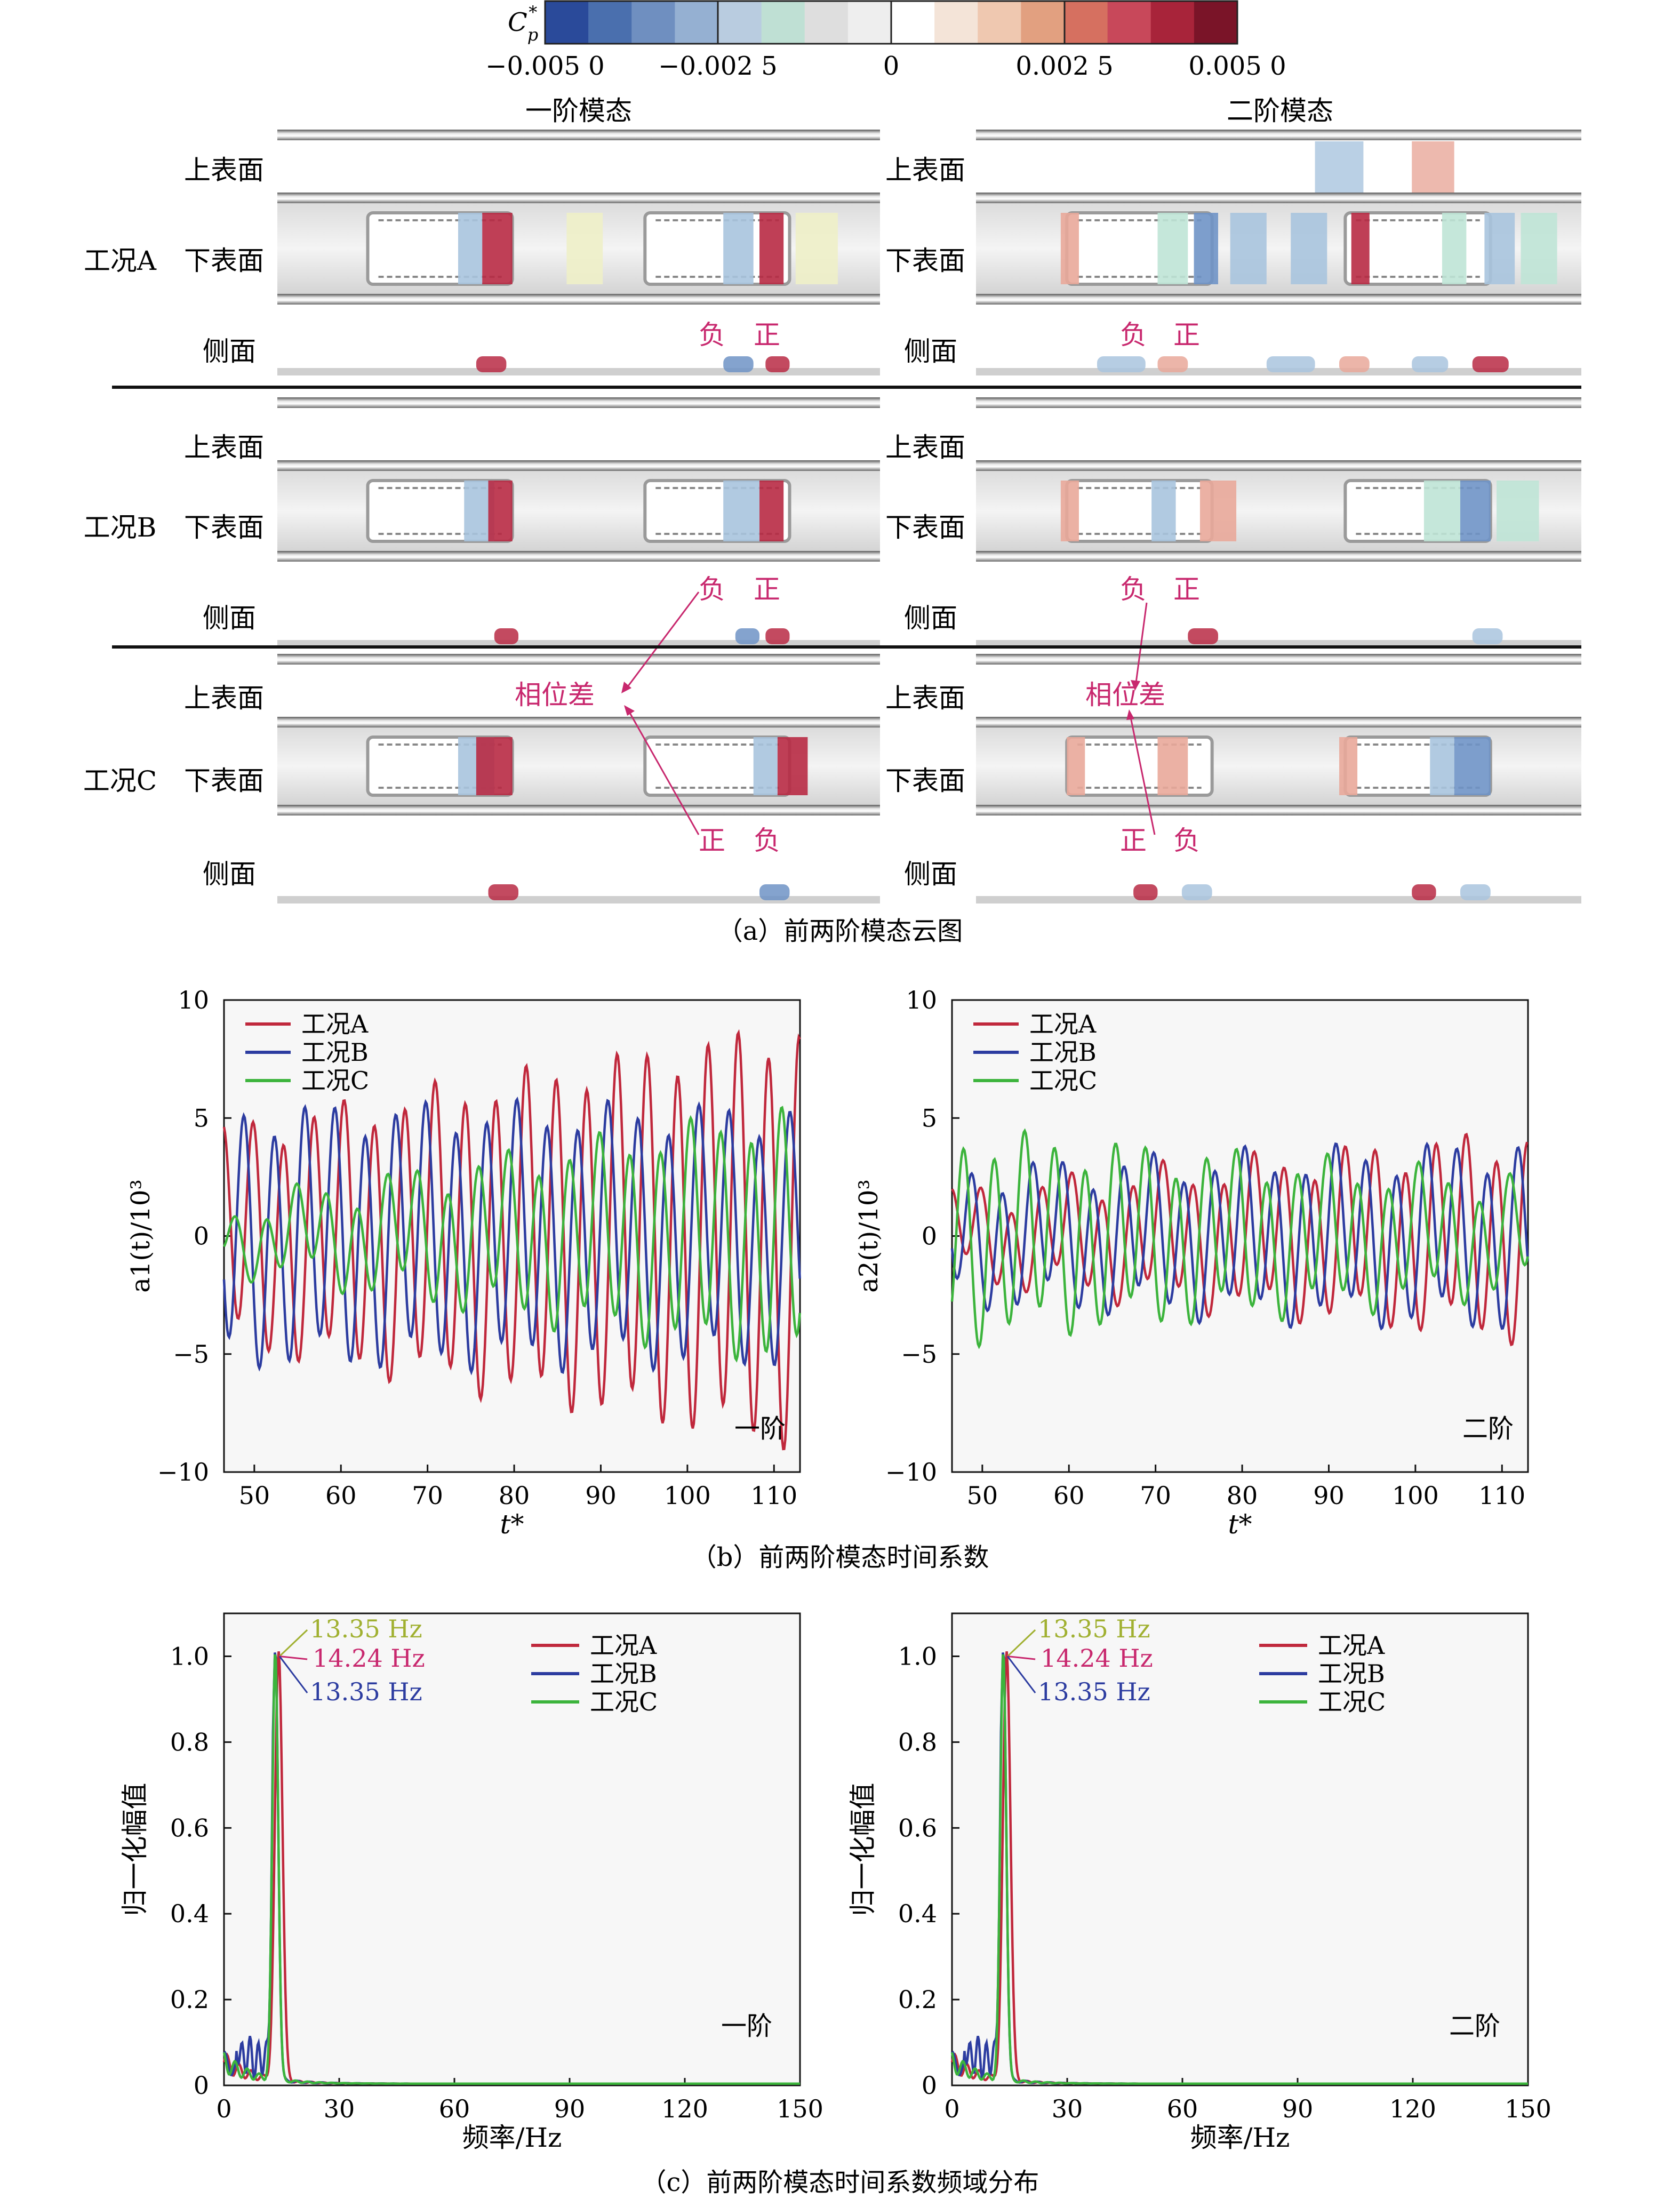  Describe the element at coordinates (891, 66) in the screenshot. I see `colorbar-tick-3: 0` at that location.